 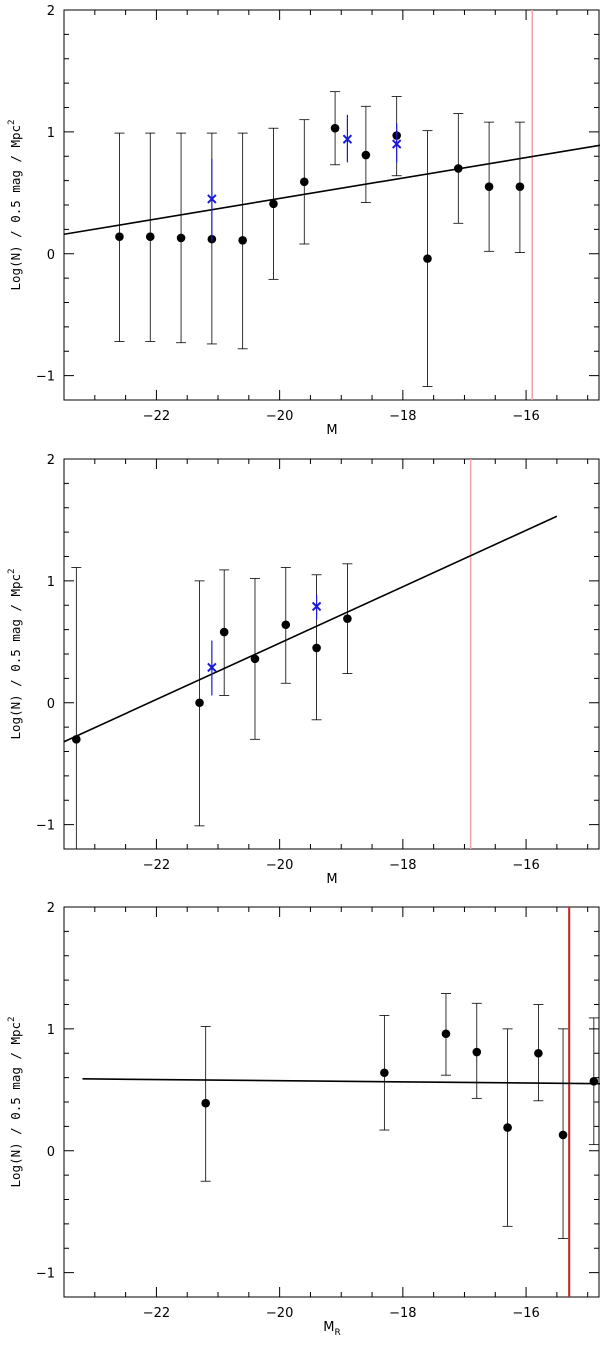 I want to click on x-axis-label: MR, so click(x=331, y=1329).